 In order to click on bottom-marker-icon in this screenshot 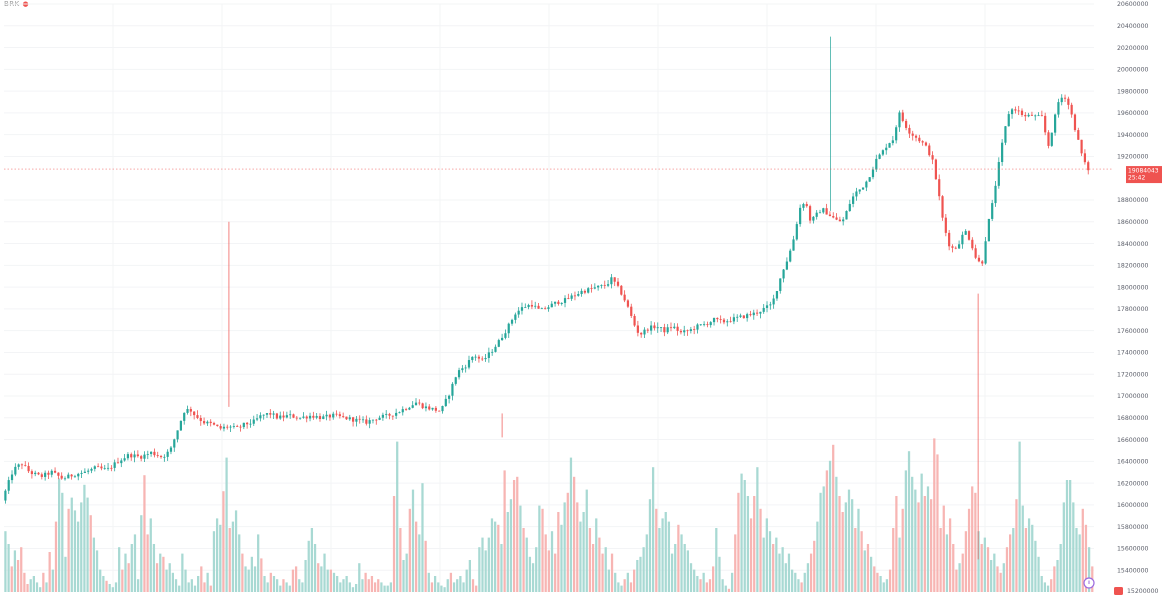, I will do `click(1118, 591)`.